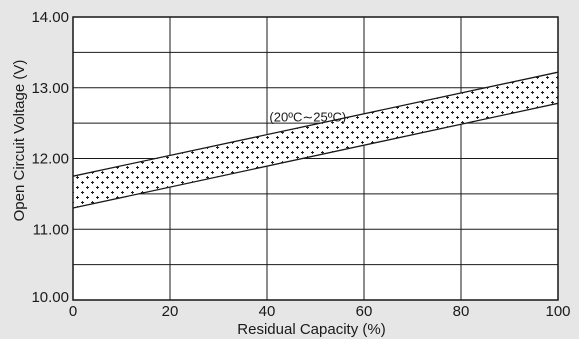  Describe the element at coordinates (170, 311) in the screenshot. I see `x-tick-label-1: 20` at that location.